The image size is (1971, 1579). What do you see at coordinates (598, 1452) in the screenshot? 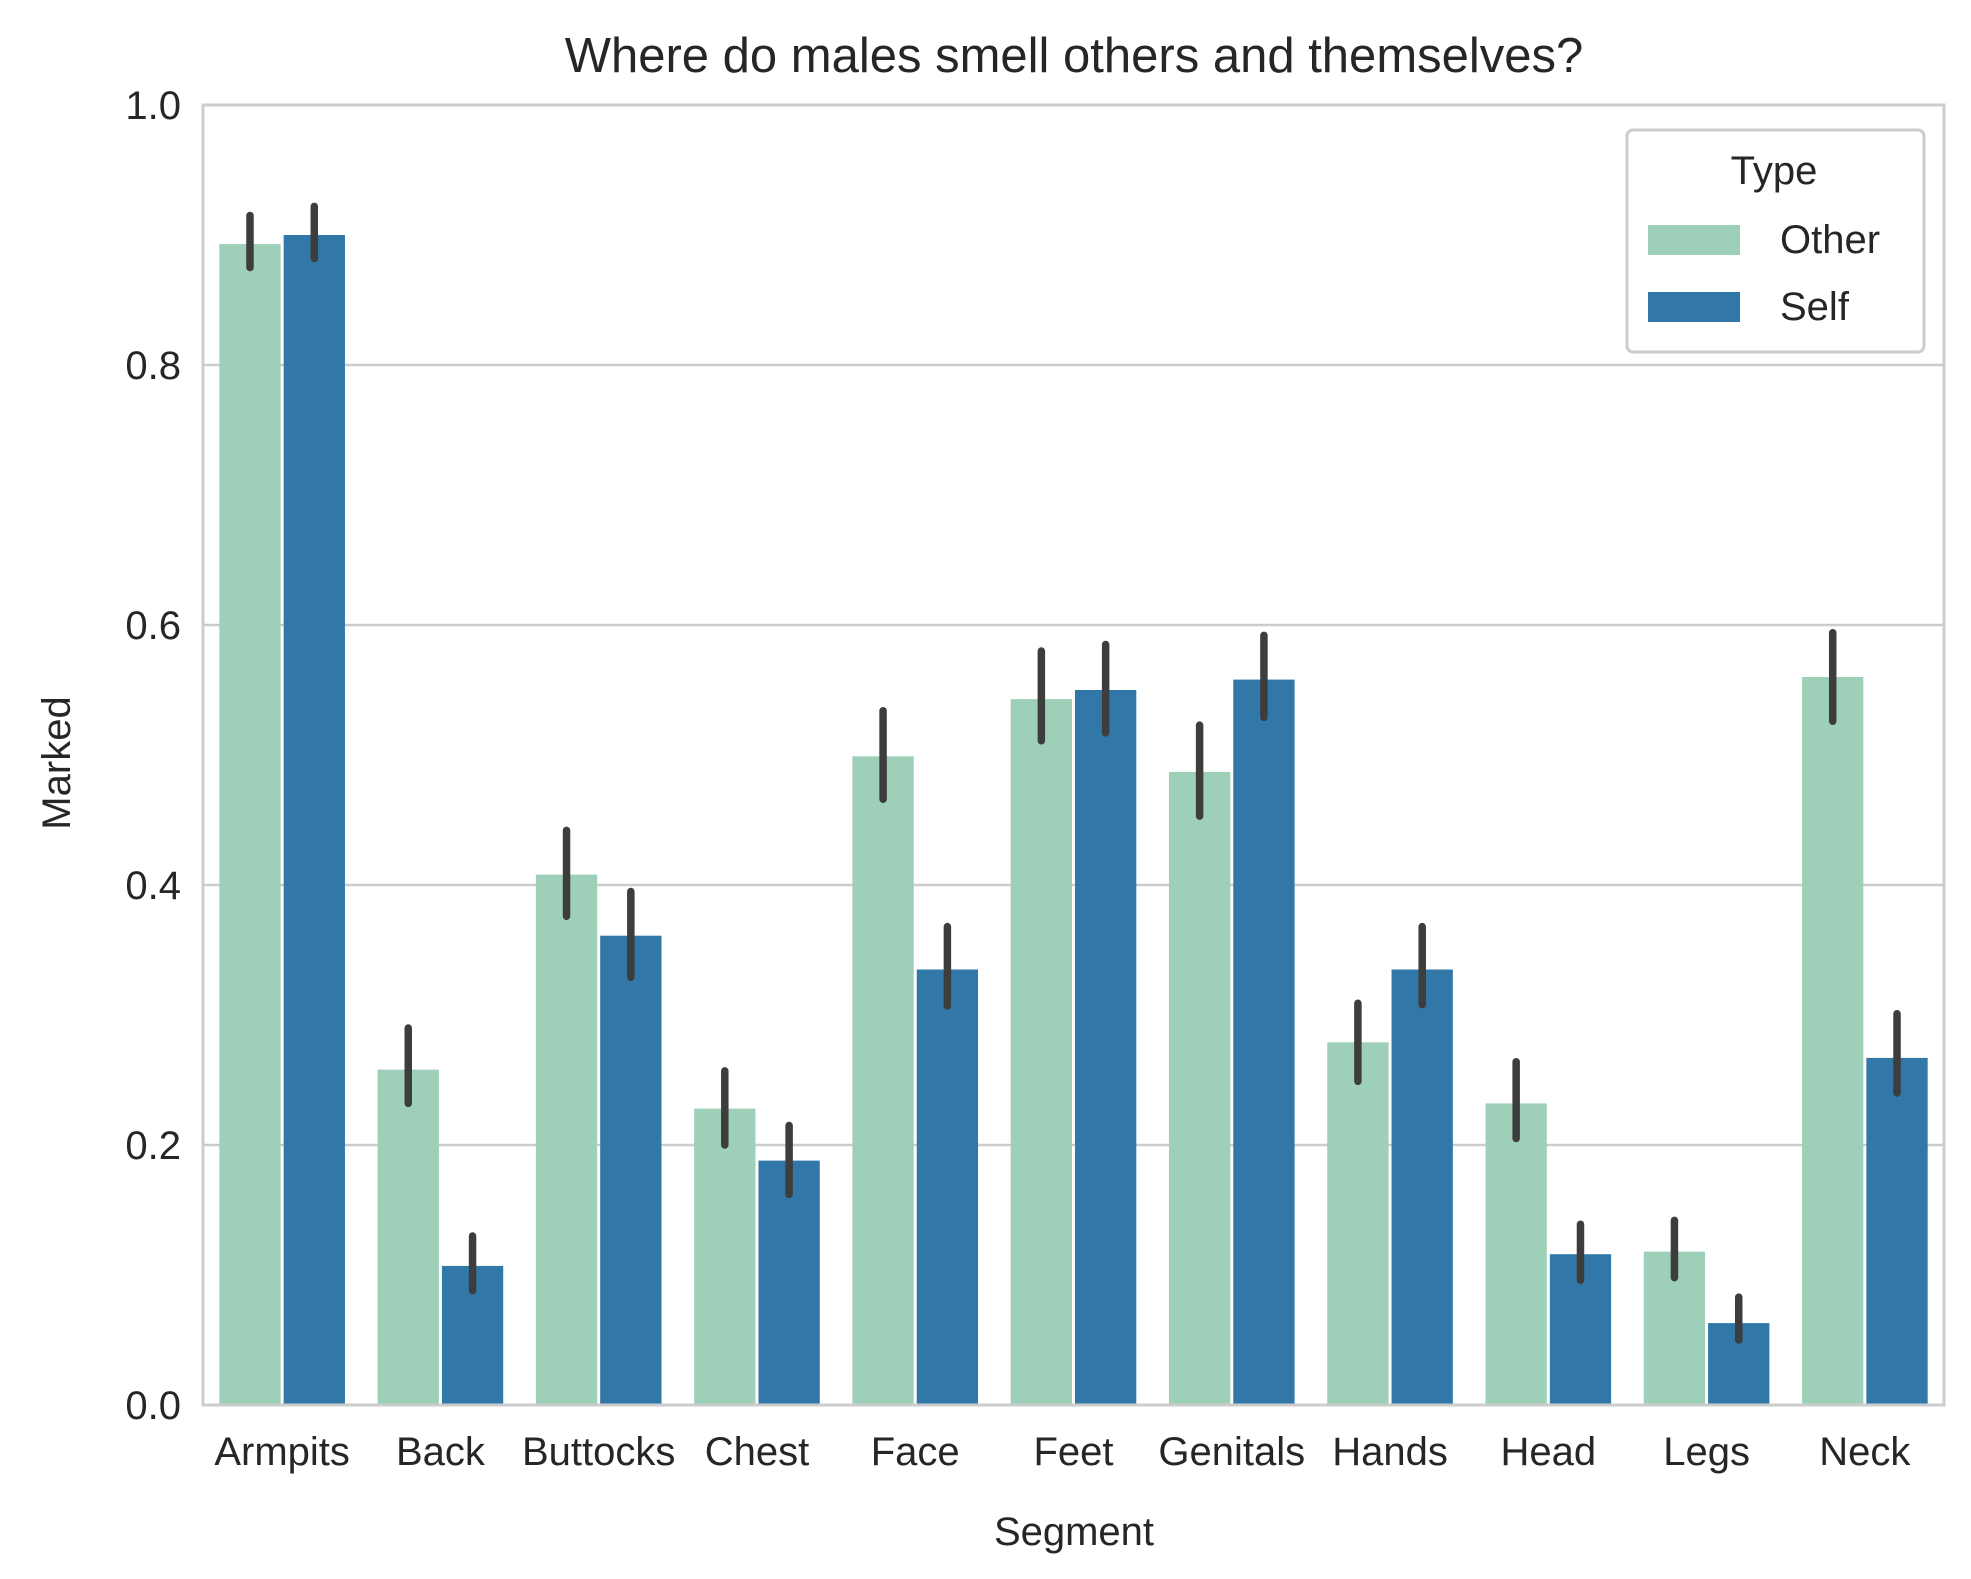
I see `x-tick-label: Buttocks` at bounding box center [598, 1452].